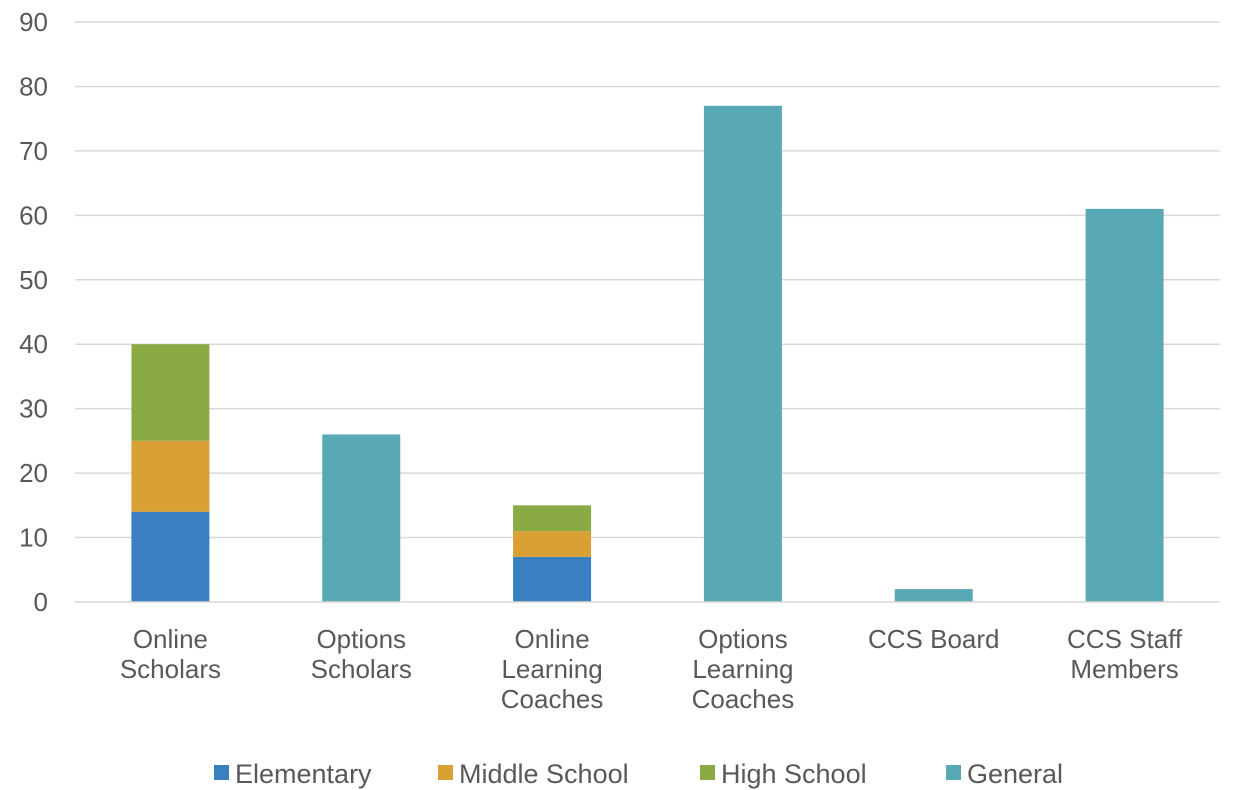 The width and height of the screenshot is (1234, 790). I want to click on y-axis-ticks: 0 10 20 30 40 50 60 70 80 90, so click(33, 312).